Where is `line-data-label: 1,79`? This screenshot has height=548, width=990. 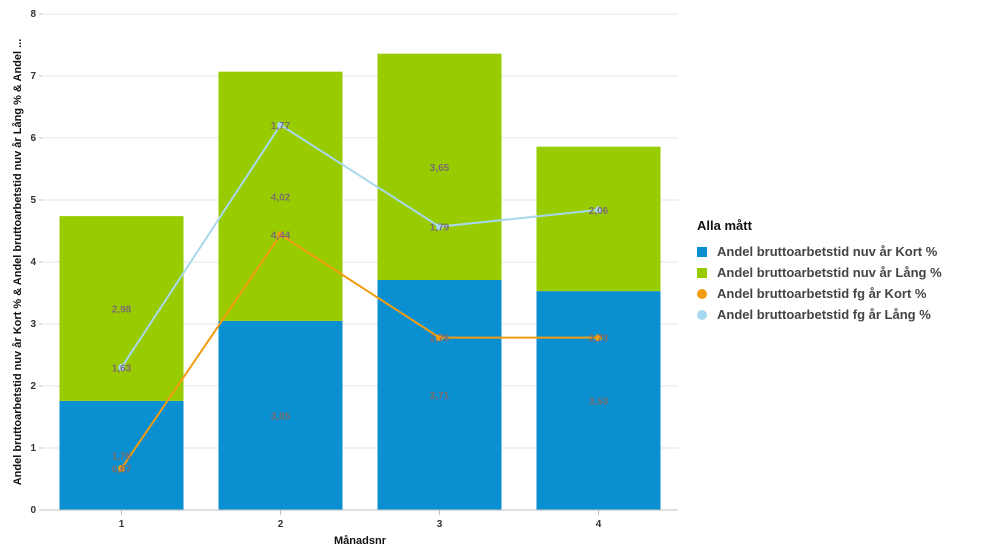
line-data-label: 1,79 is located at coordinates (440, 228).